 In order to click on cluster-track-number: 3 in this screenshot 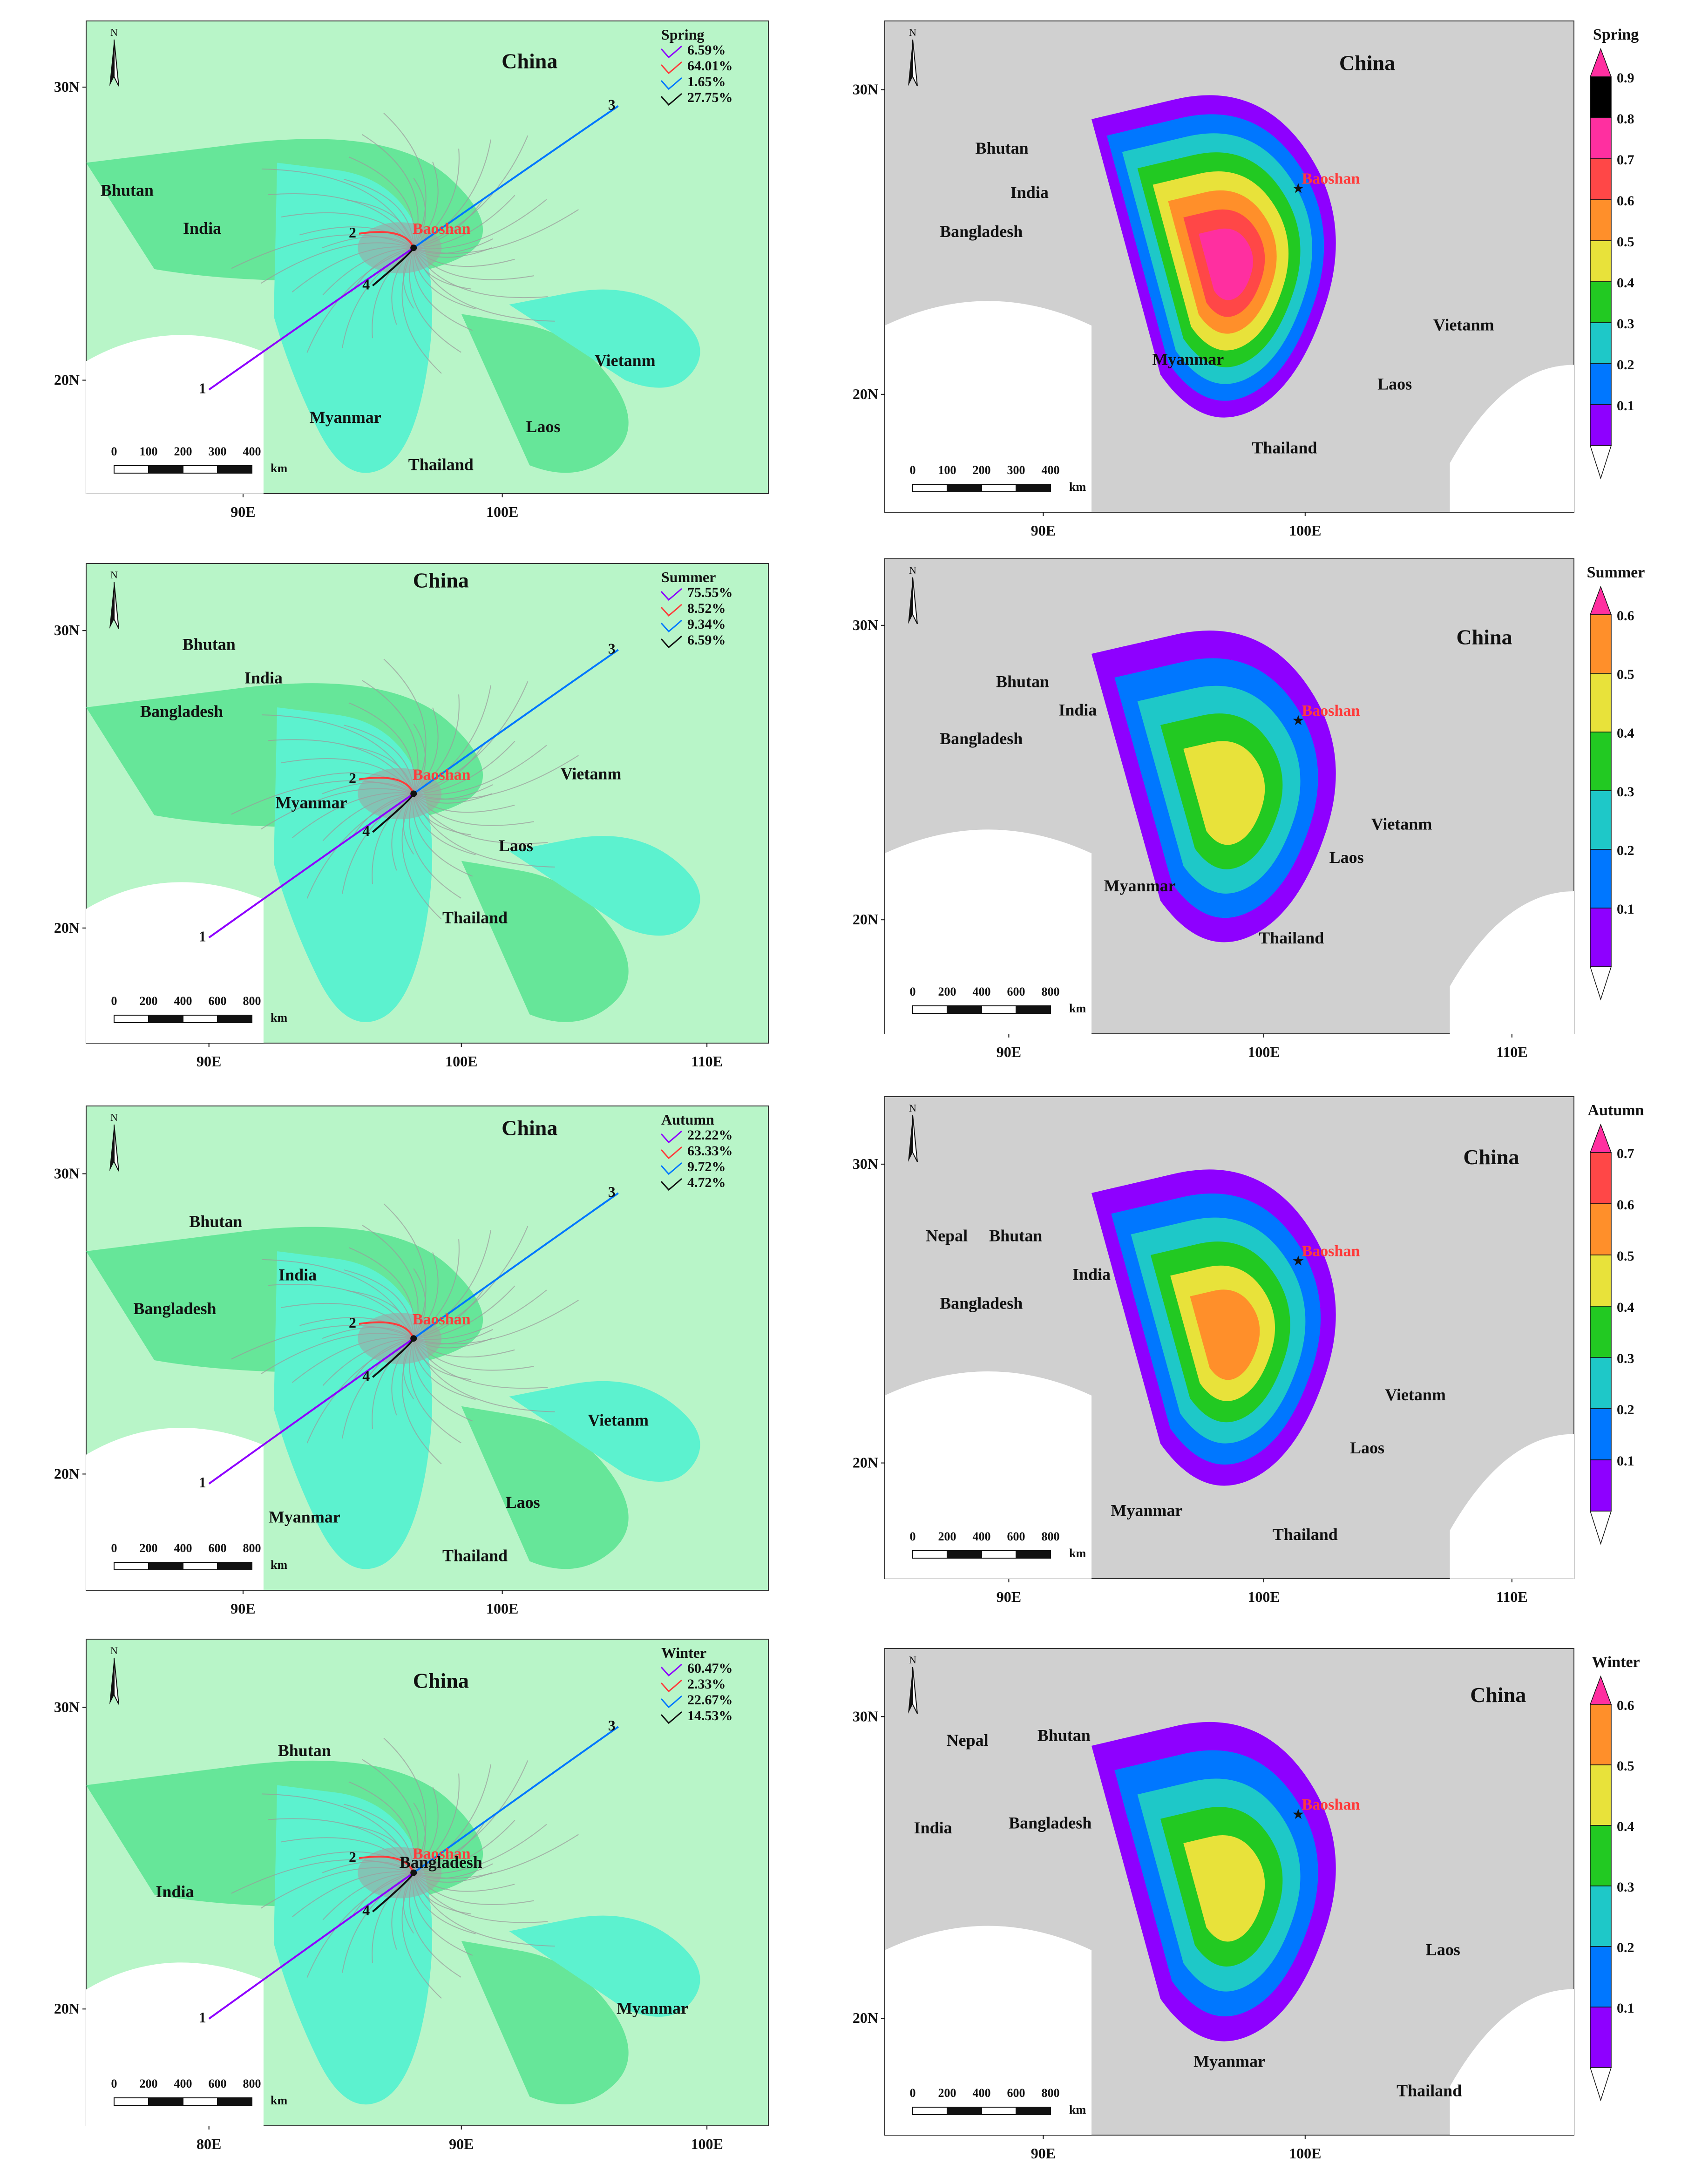, I will do `click(612, 1191)`.